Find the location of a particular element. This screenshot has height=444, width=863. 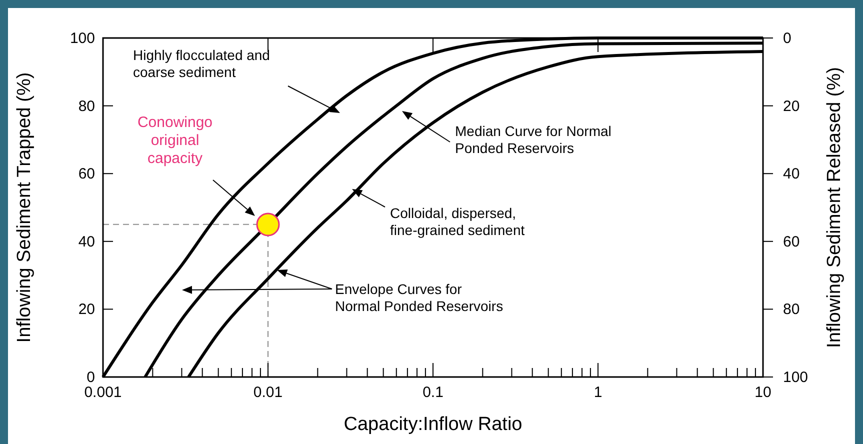

y2-tick-label: 100 is located at coordinates (795, 377).